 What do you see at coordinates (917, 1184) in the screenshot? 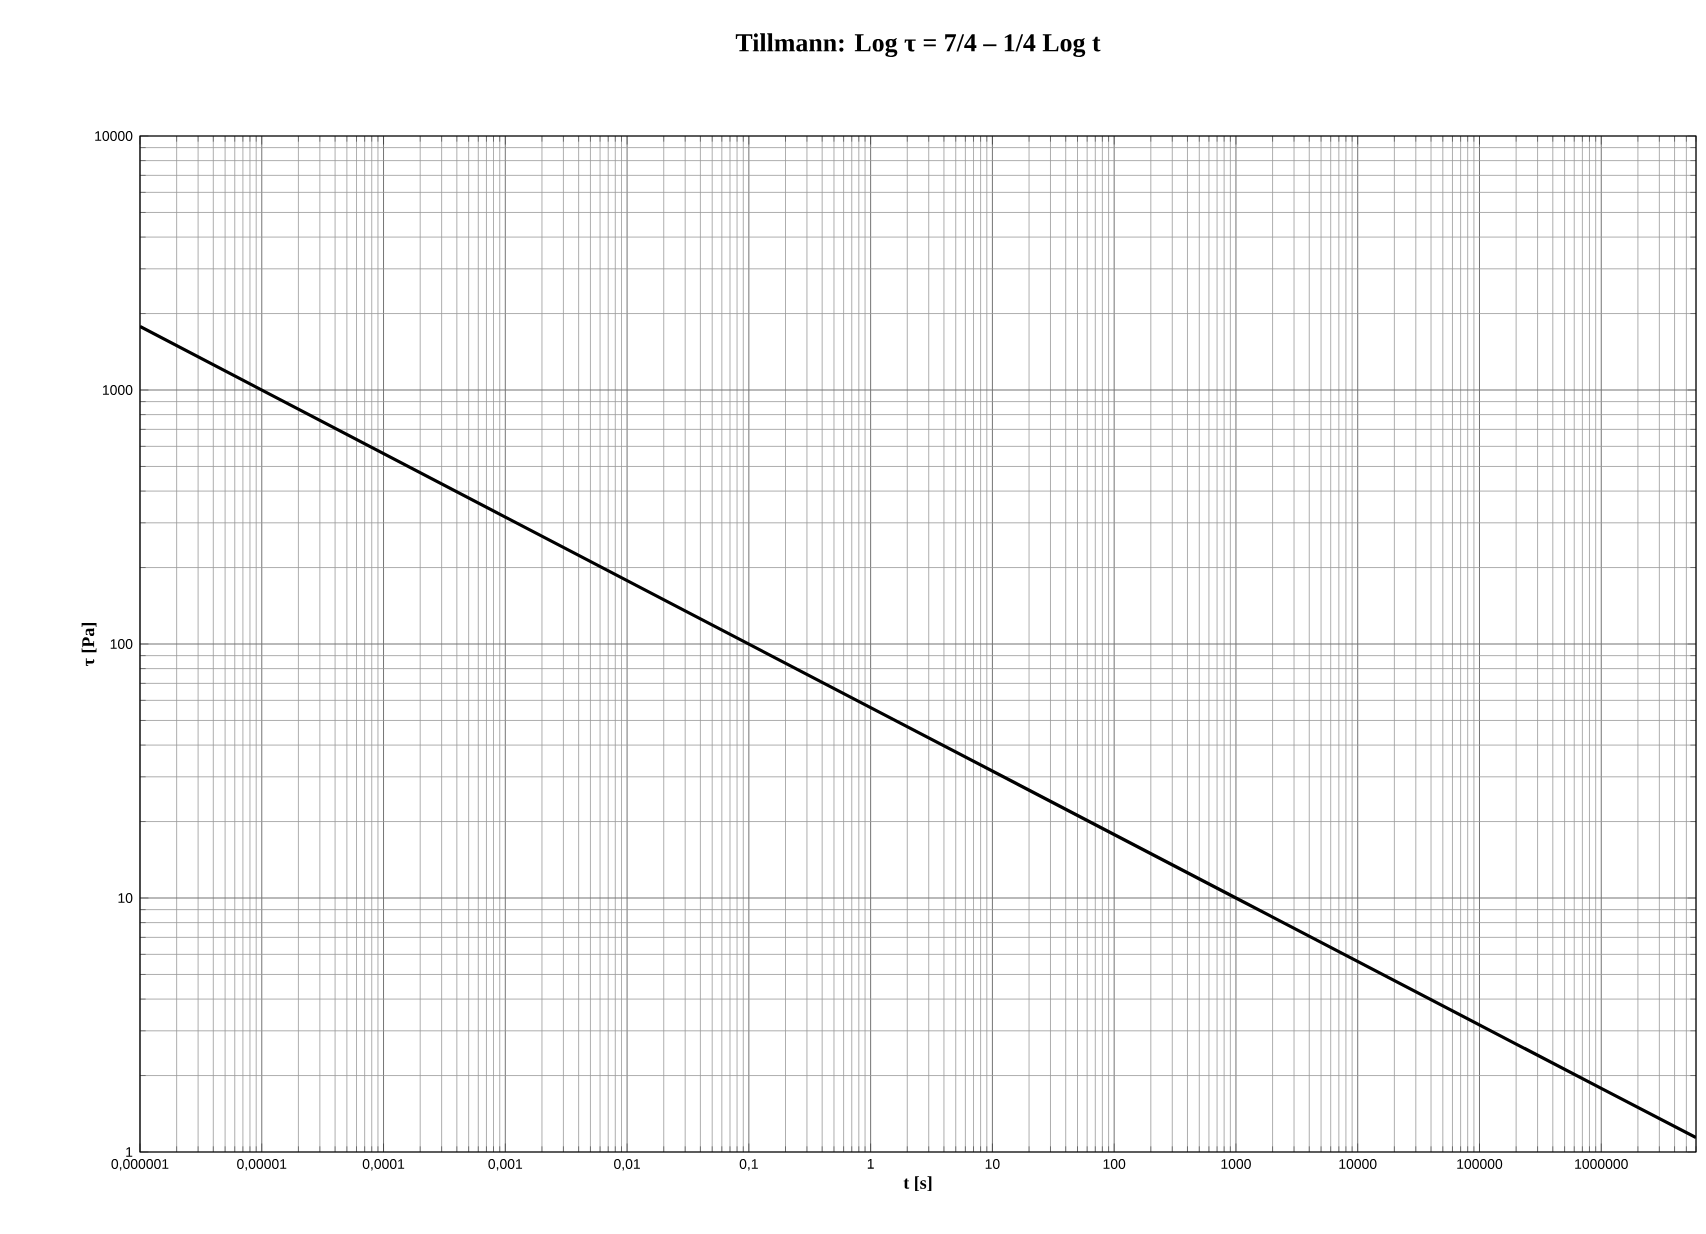
I see `x-axis-title: t [s]` at bounding box center [917, 1184].